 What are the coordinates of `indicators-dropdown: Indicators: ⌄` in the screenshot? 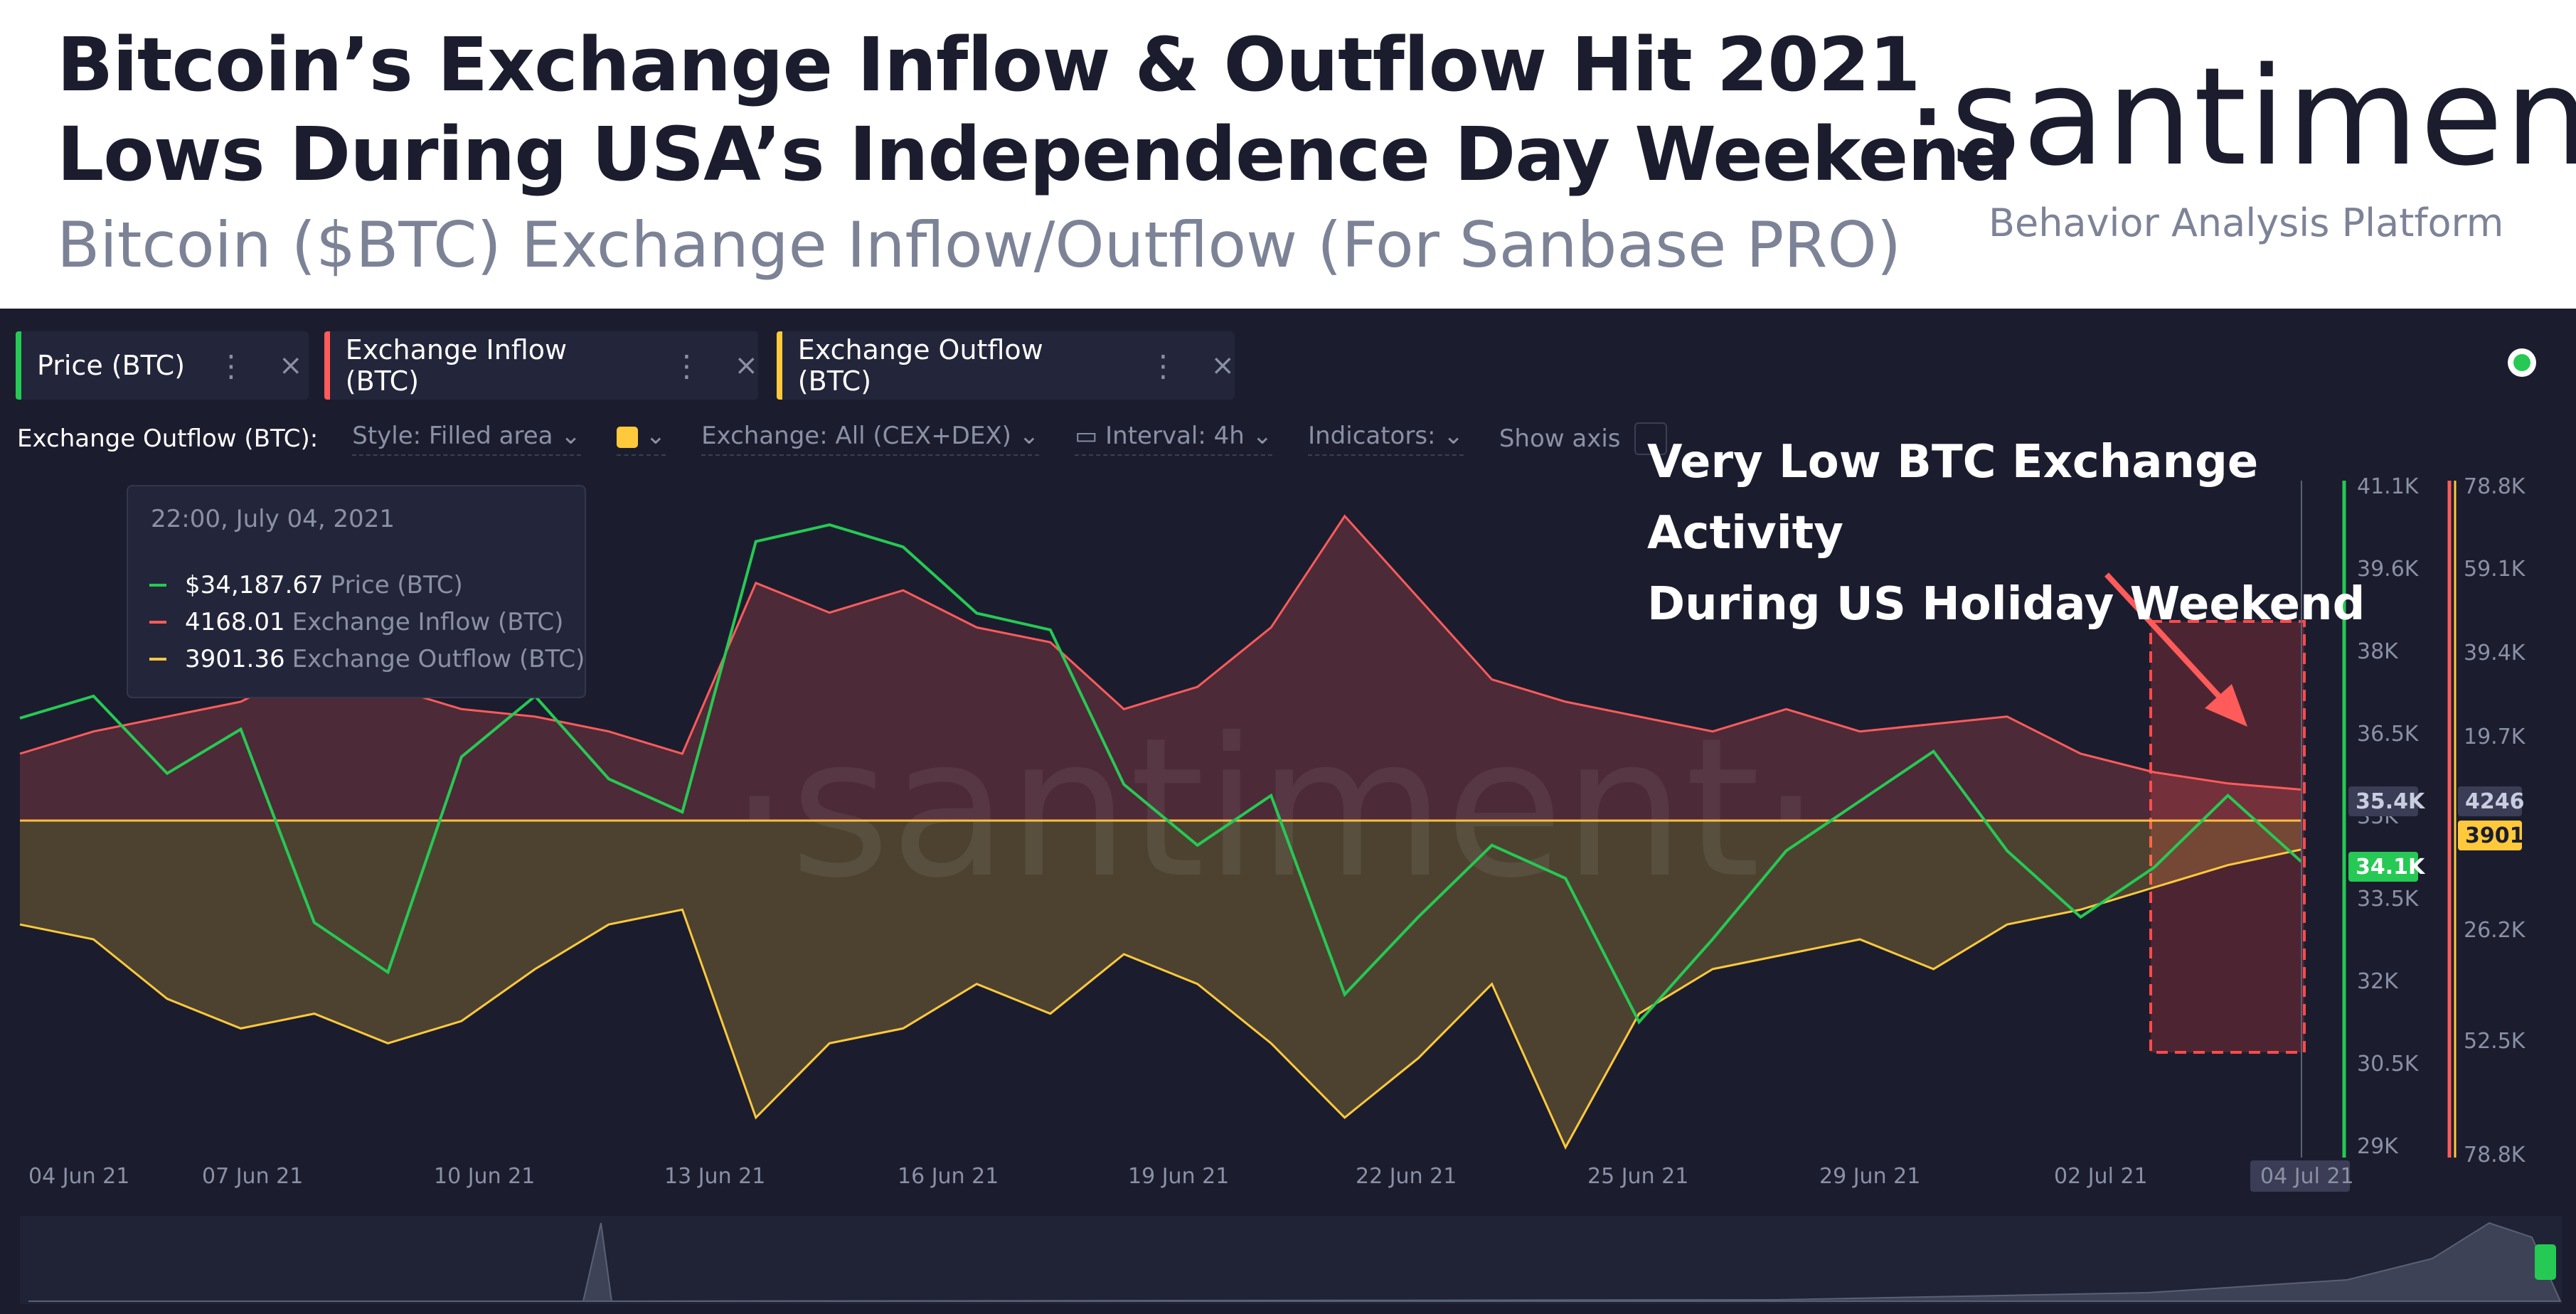 It's located at (1386, 439).